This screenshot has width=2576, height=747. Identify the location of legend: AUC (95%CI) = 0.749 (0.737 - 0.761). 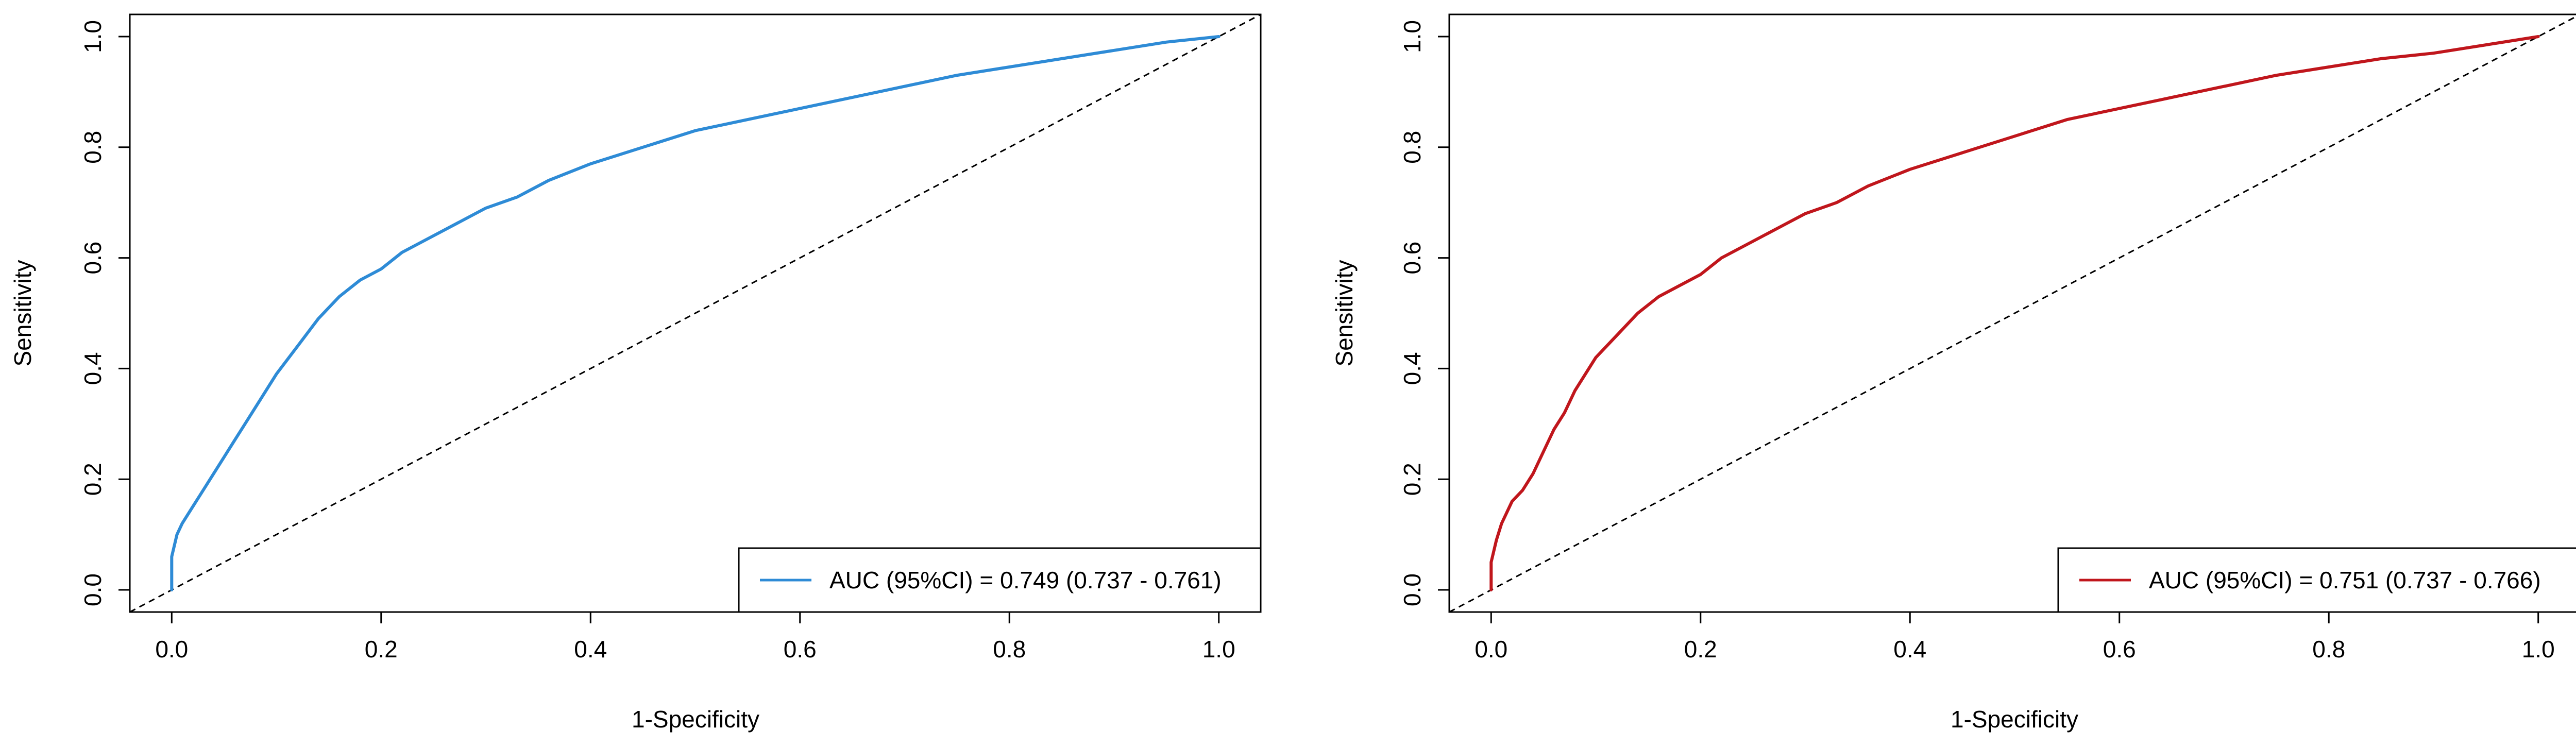
(1000, 580).